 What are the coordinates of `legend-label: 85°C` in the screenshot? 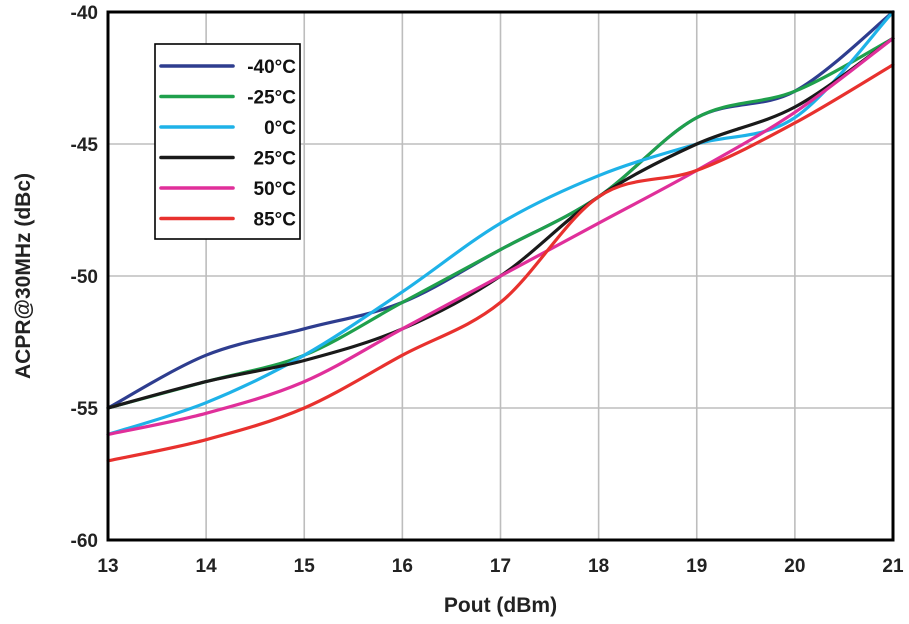 It's located at (275, 220).